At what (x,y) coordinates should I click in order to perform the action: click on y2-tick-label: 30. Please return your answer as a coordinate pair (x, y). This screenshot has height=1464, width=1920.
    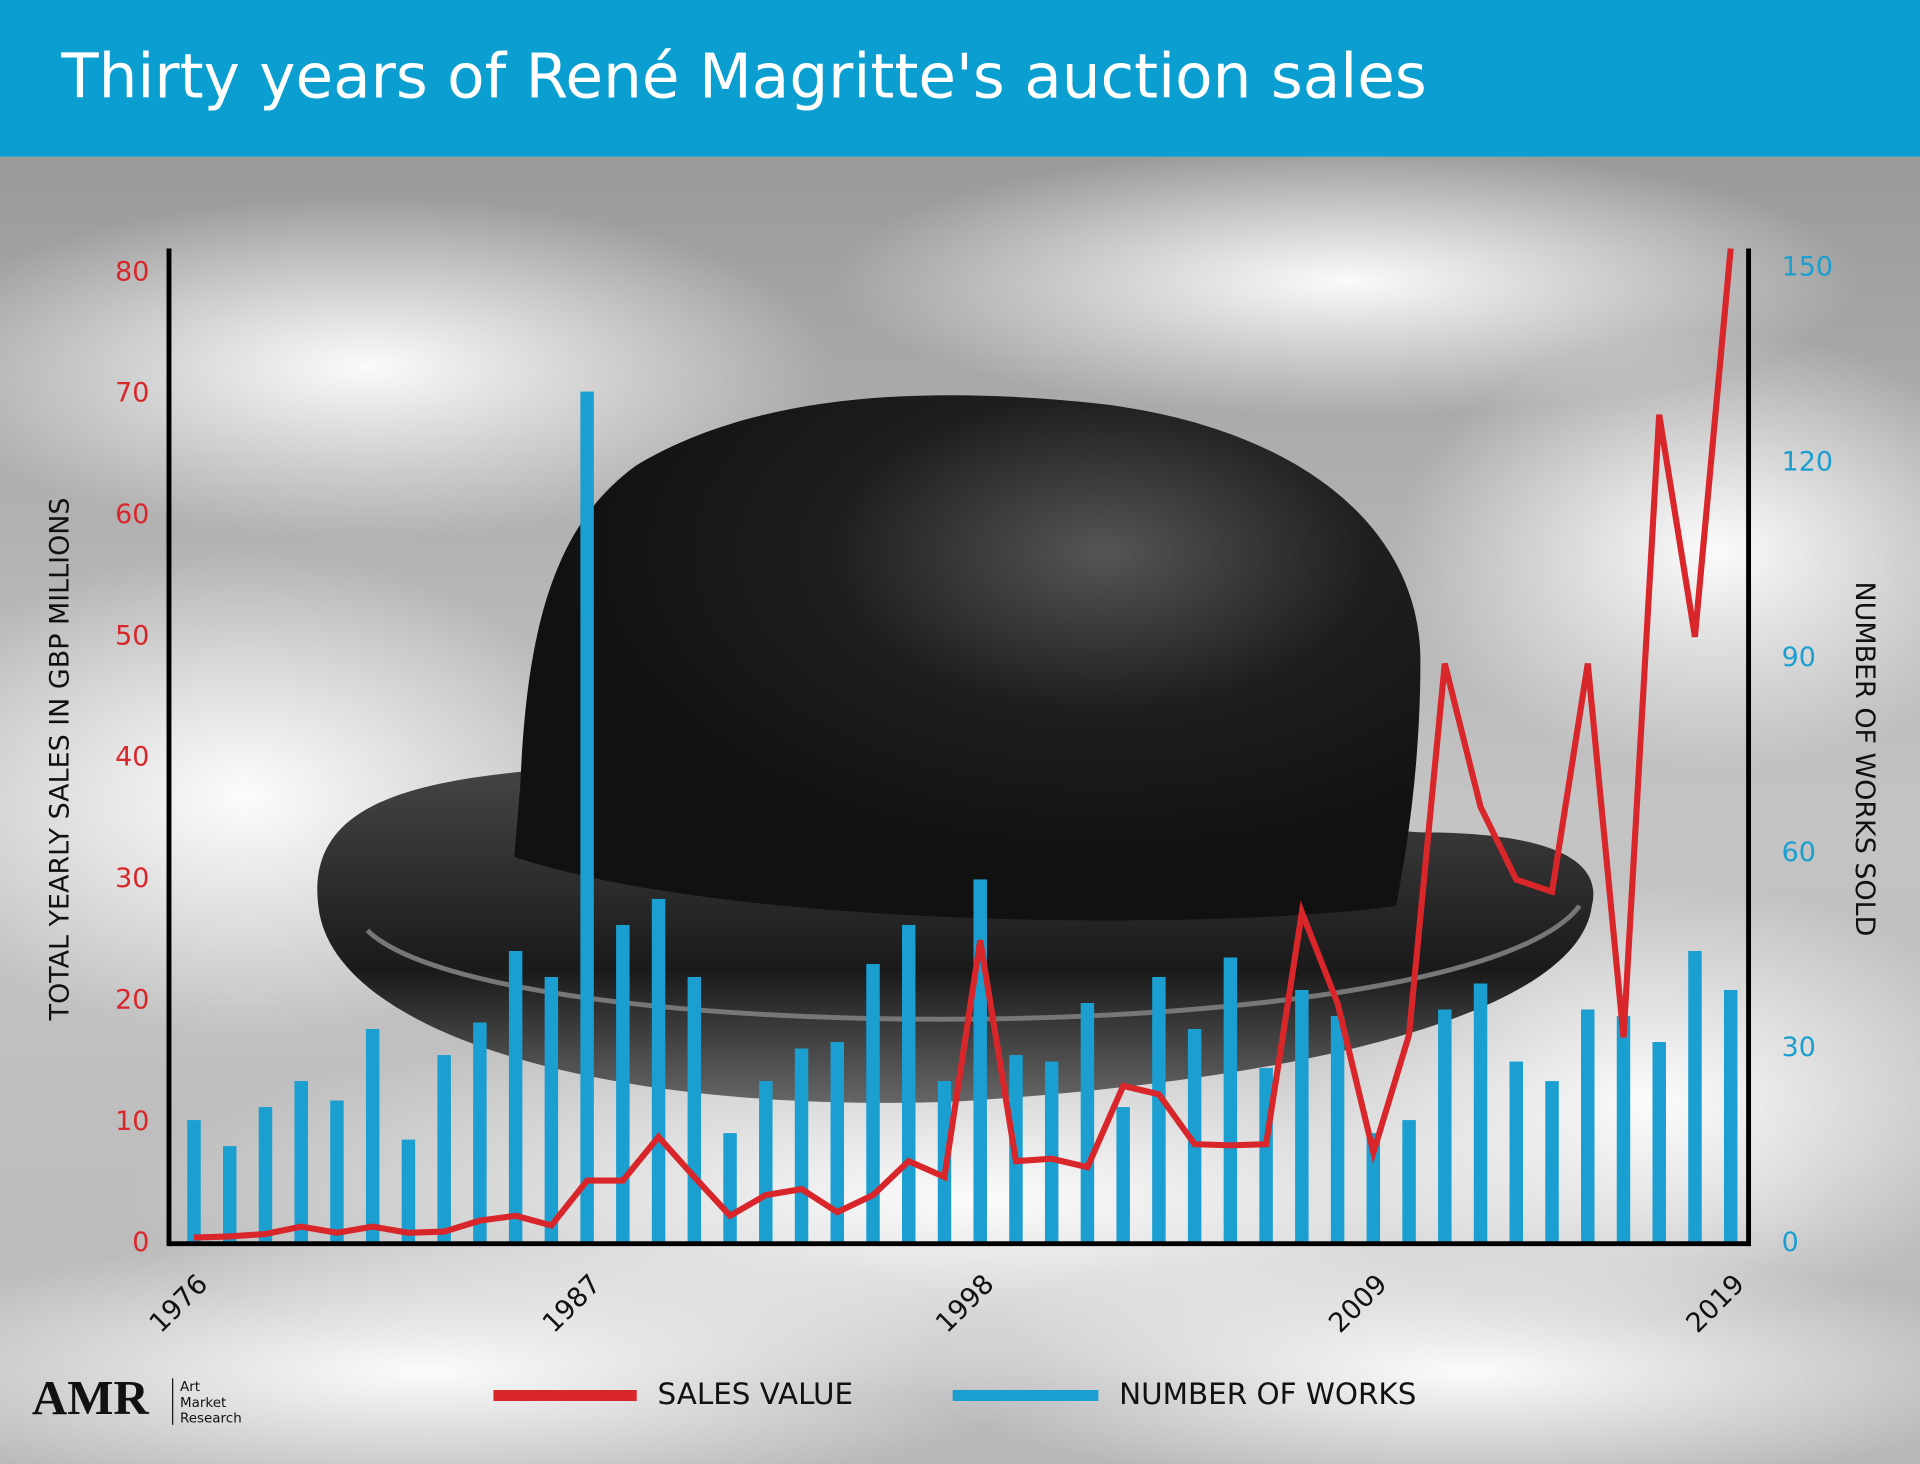
    Looking at the image, I should click on (1799, 1047).